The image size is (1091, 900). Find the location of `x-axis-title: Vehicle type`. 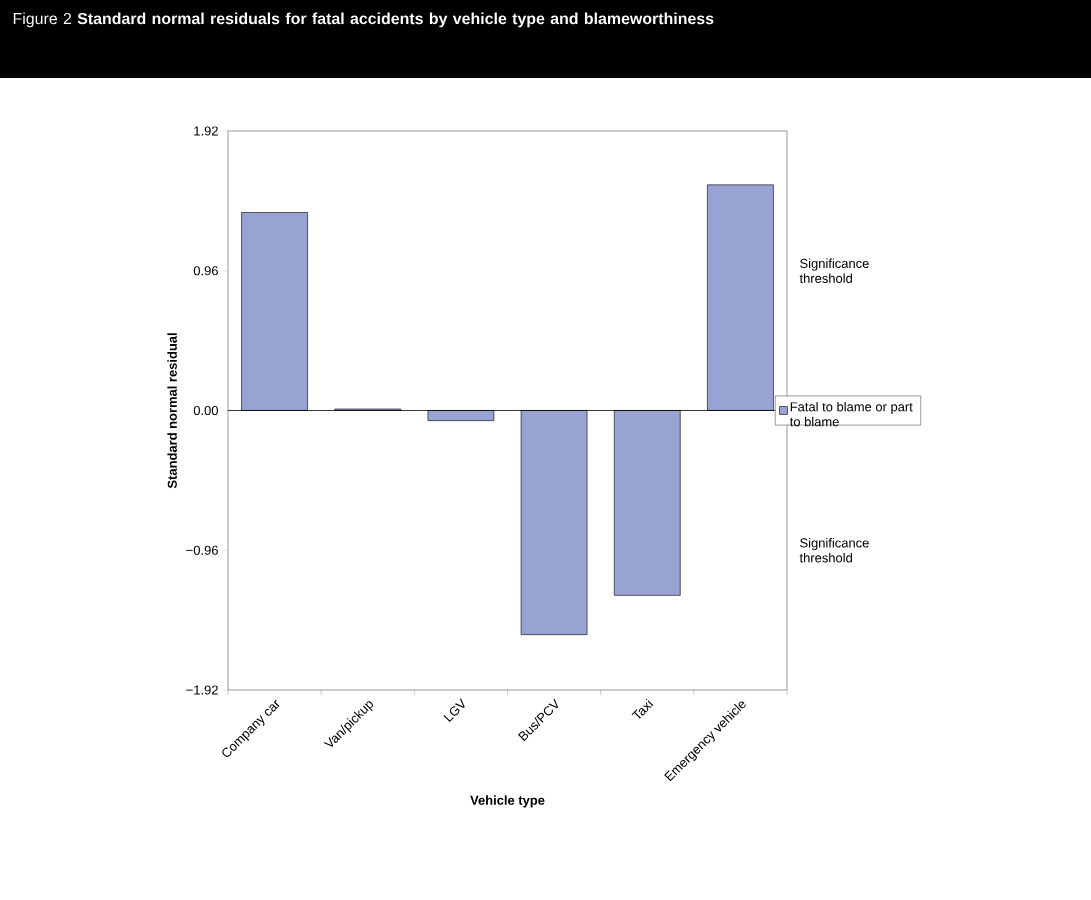

x-axis-title: Vehicle type is located at coordinates (507, 801).